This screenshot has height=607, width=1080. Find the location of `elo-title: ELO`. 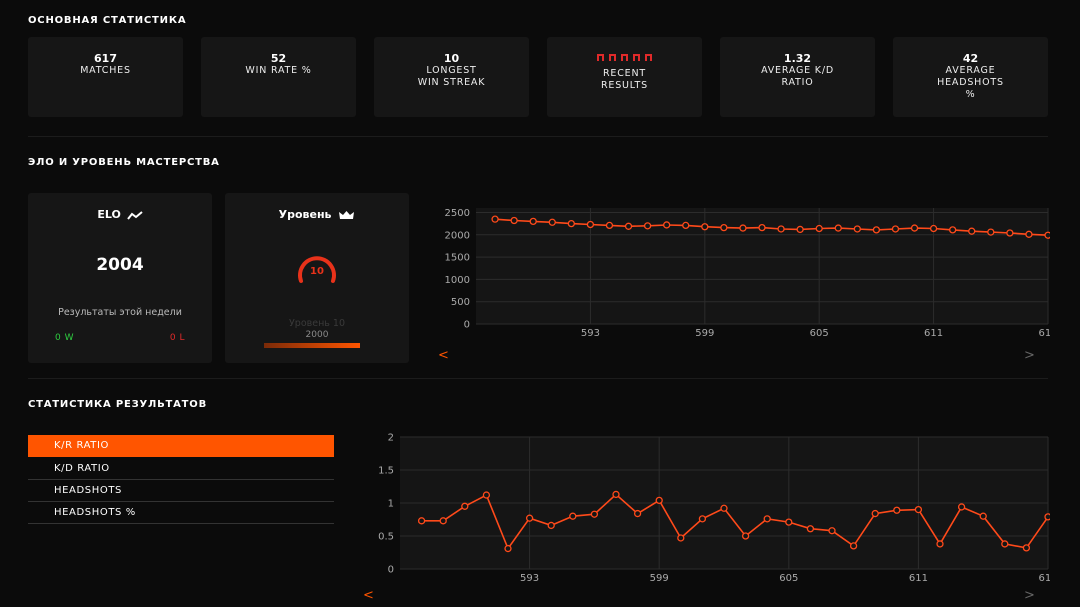

elo-title: ELO is located at coordinates (109, 214).